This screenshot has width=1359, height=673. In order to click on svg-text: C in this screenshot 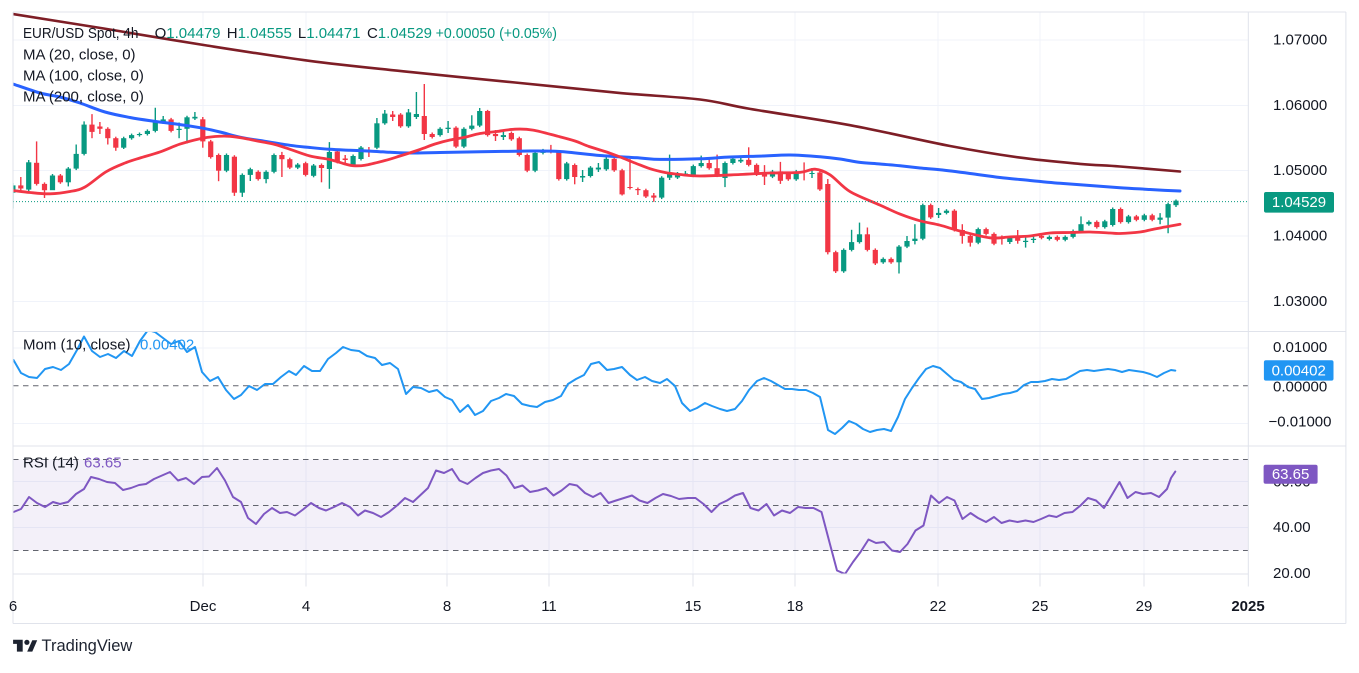, I will do `click(372, 33)`.